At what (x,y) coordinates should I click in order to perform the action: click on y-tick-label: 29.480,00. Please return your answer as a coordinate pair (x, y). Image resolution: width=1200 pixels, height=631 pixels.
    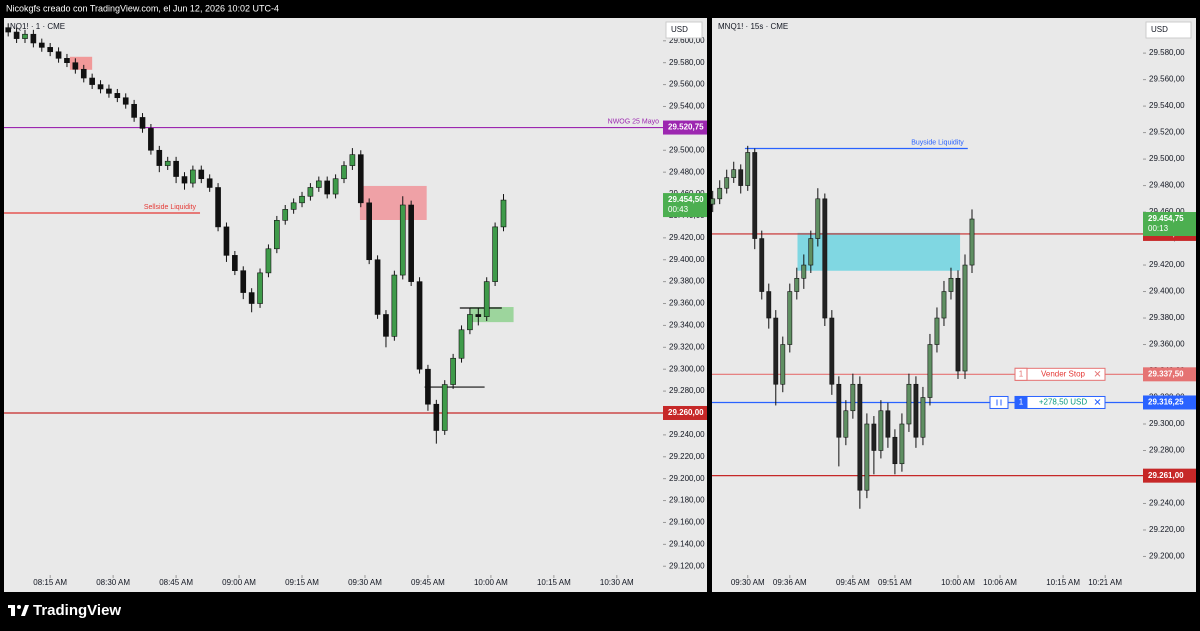
    Looking at the image, I should click on (1167, 185).